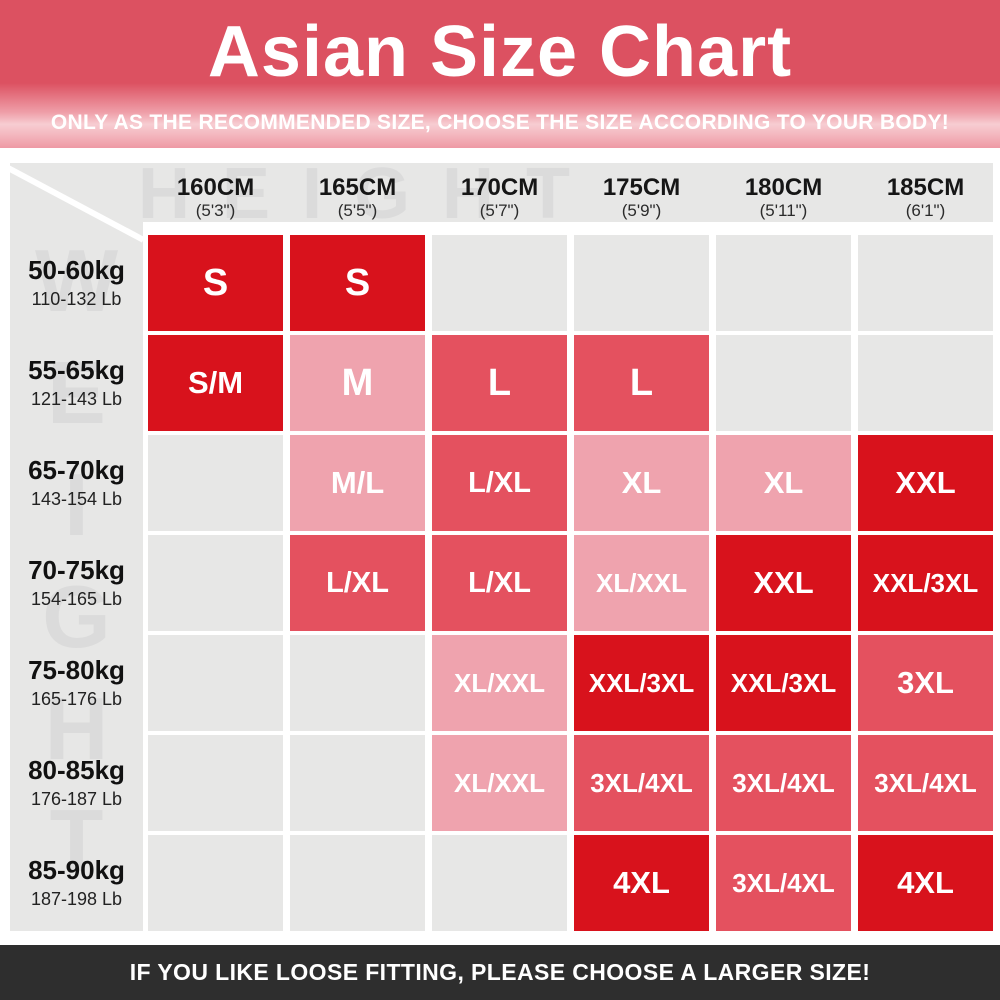 This screenshot has height=1000, width=1000. I want to click on row-weight-kg: 75-80kg, so click(76, 670).